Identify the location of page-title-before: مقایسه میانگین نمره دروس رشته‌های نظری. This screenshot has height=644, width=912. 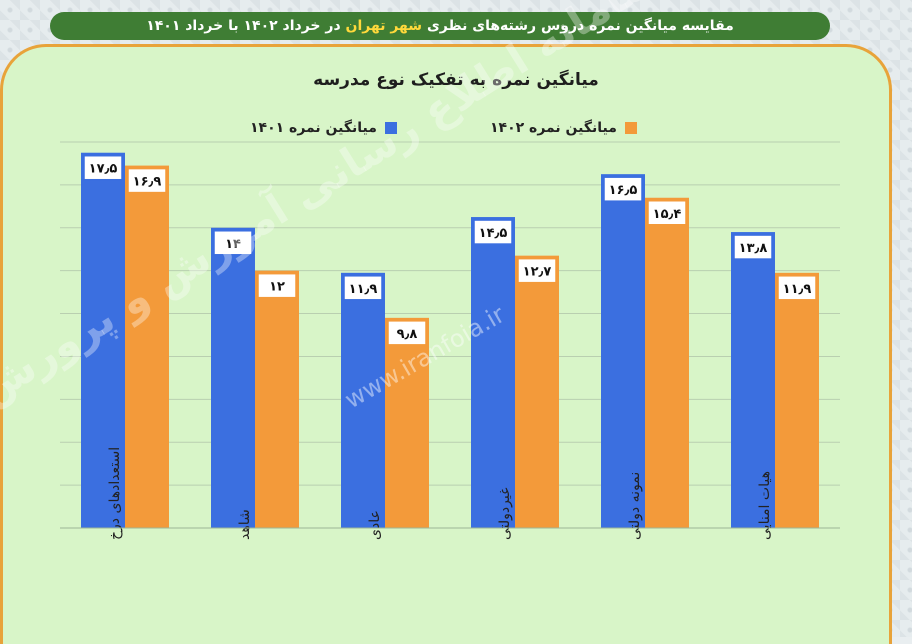
(578, 26).